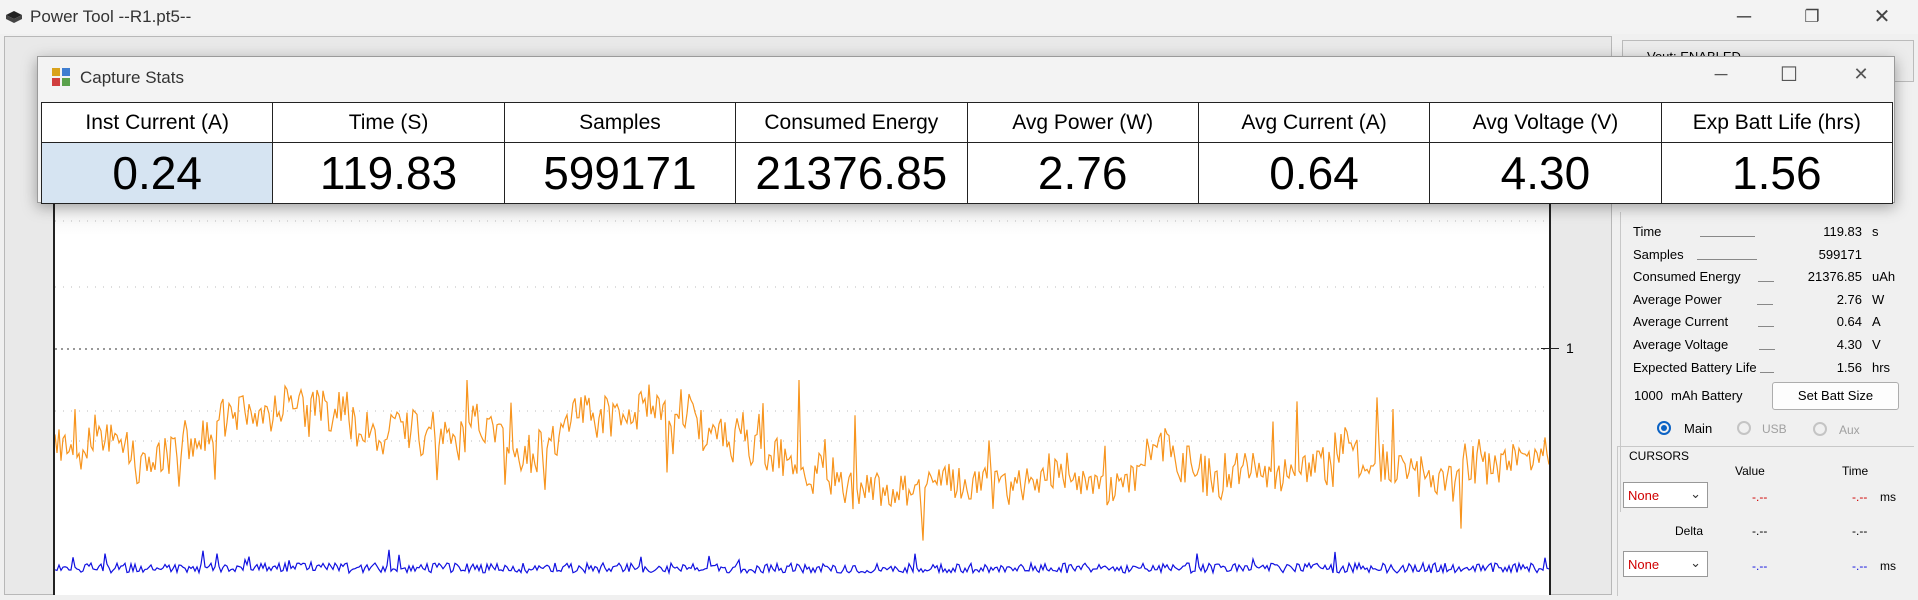  I want to click on radio-main-label: Main, so click(1698, 428).